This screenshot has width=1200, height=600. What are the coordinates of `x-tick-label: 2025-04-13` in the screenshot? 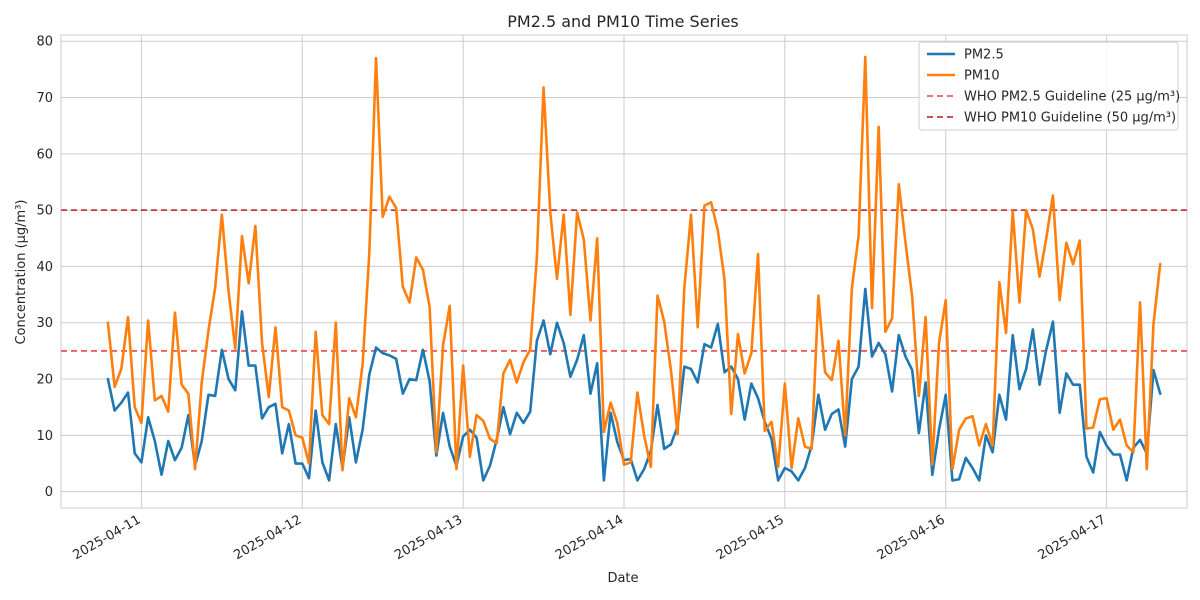 It's located at (428, 537).